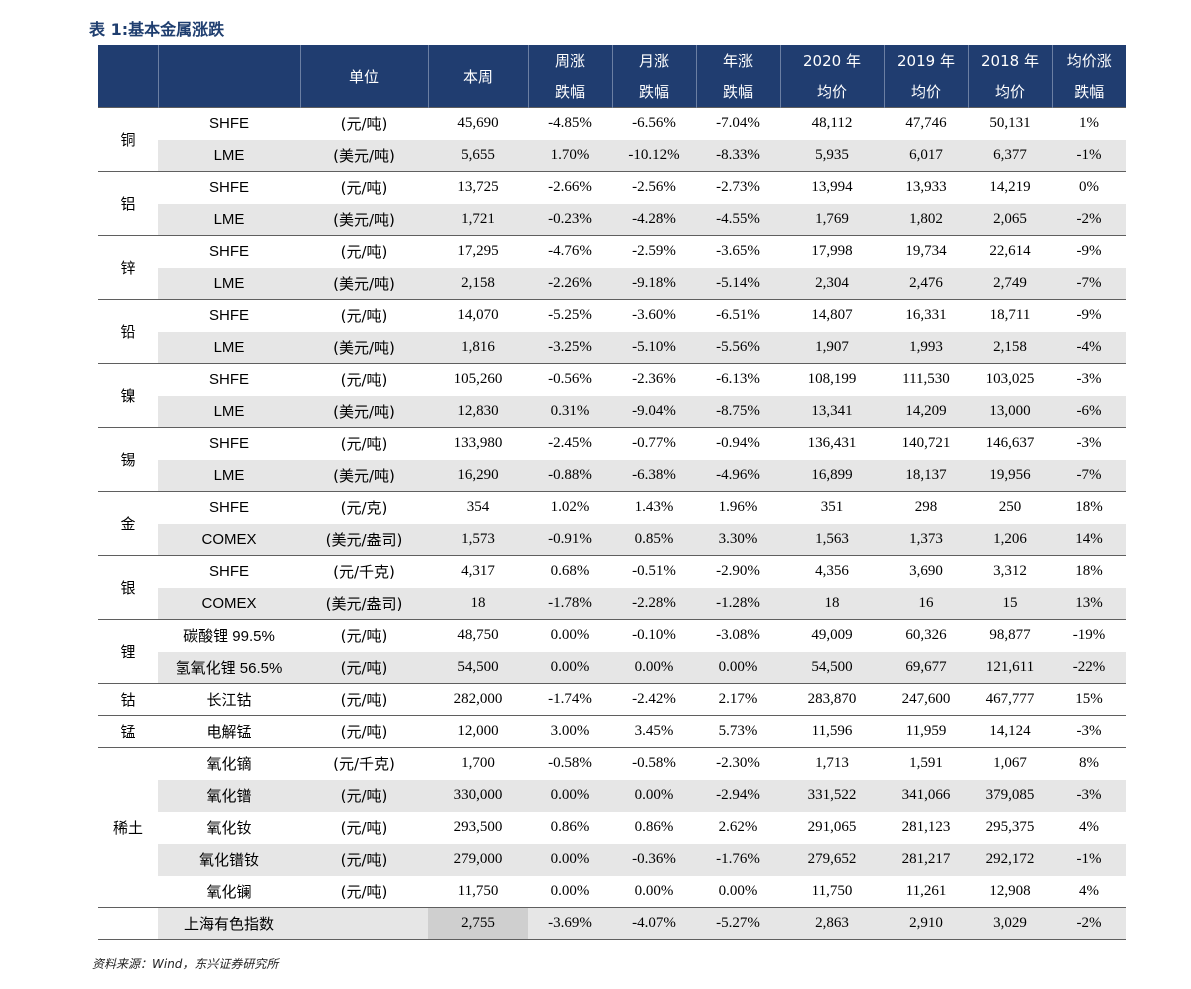  Describe the element at coordinates (1010, 603) in the screenshot. I see `value-cell: 15` at that location.